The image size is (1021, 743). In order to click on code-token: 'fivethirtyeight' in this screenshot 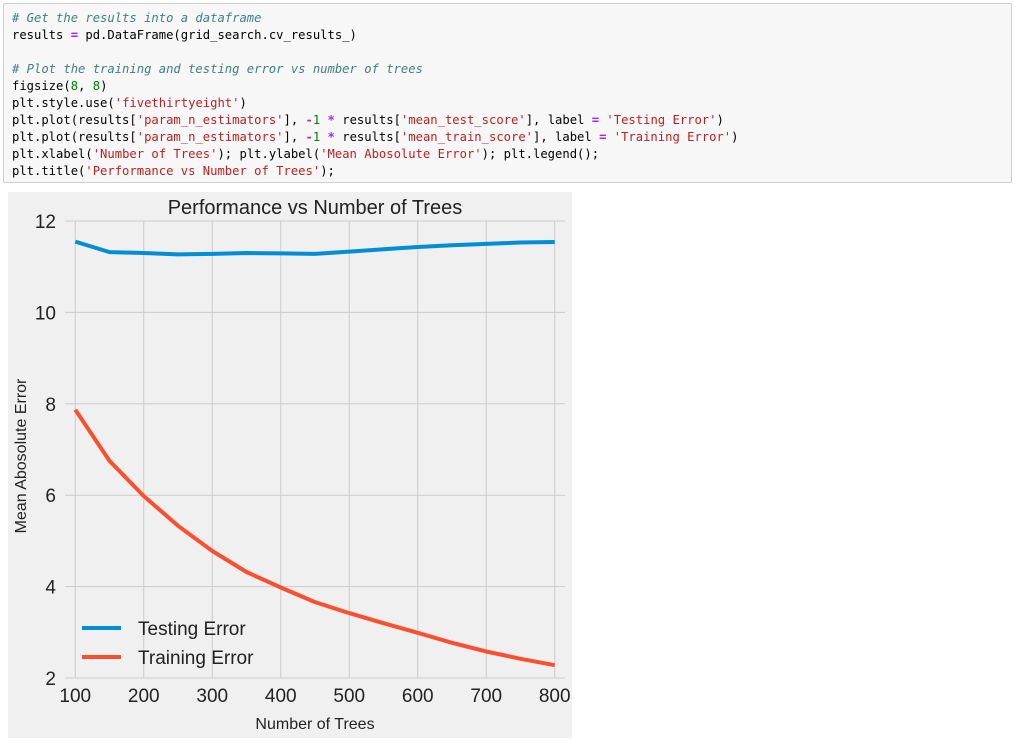, I will do `click(177, 103)`.